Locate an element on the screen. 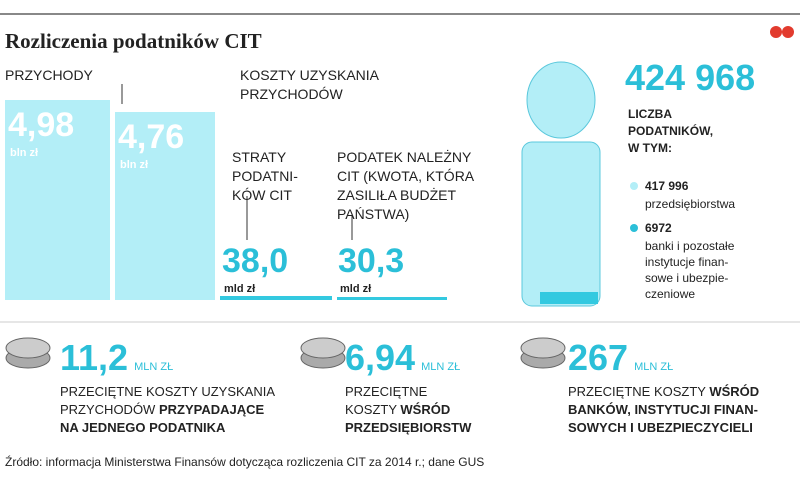 The width and height of the screenshot is (805, 490). label-line: PAŃSTWA) is located at coordinates (373, 214).